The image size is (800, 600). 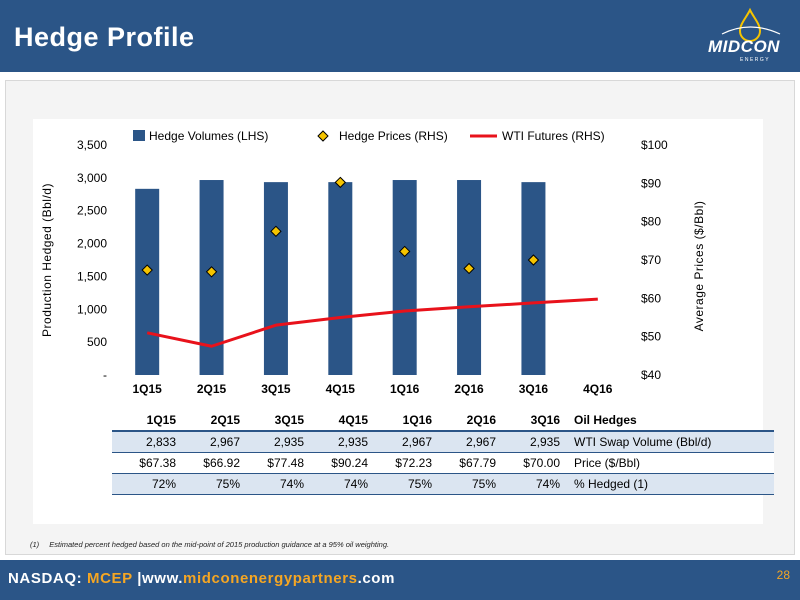 What do you see at coordinates (163, 484) in the screenshot?
I see `table-cell: 72%` at bounding box center [163, 484].